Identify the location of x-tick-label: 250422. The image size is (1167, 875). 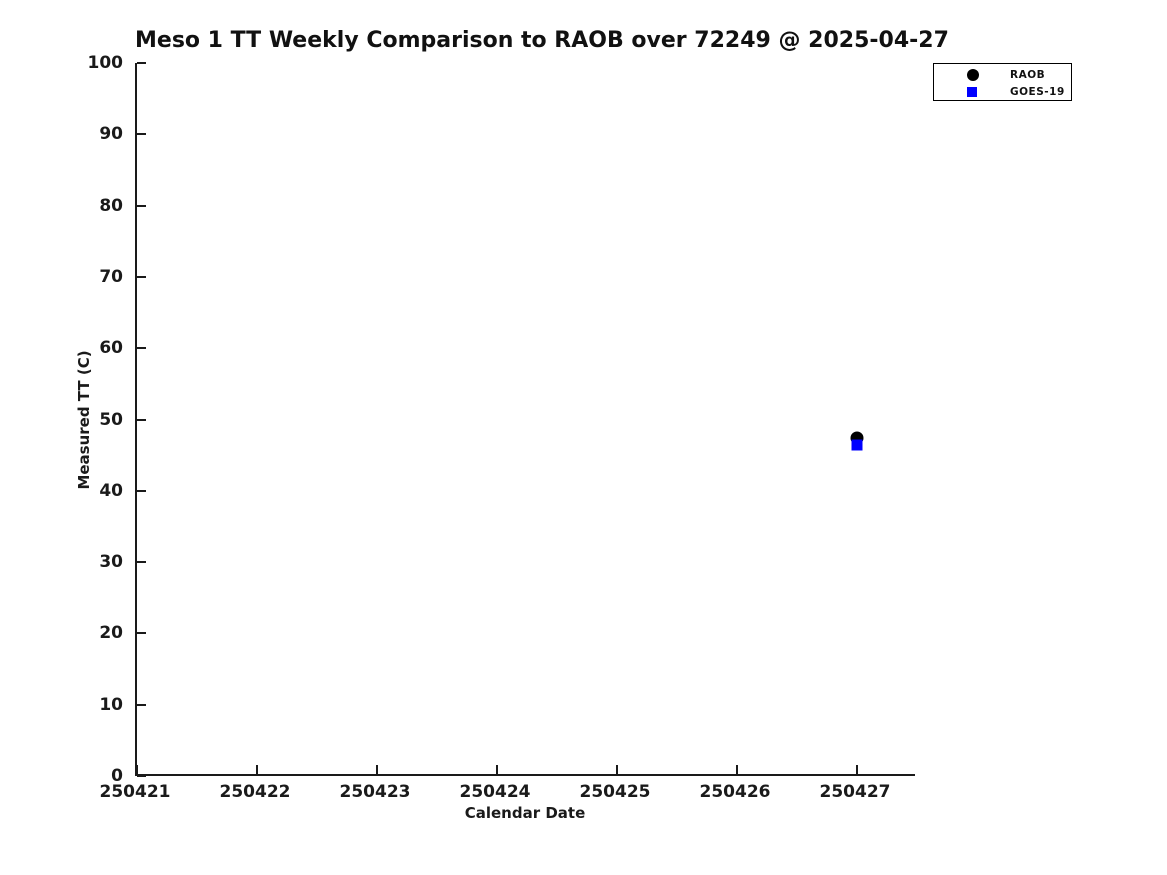
(255, 792).